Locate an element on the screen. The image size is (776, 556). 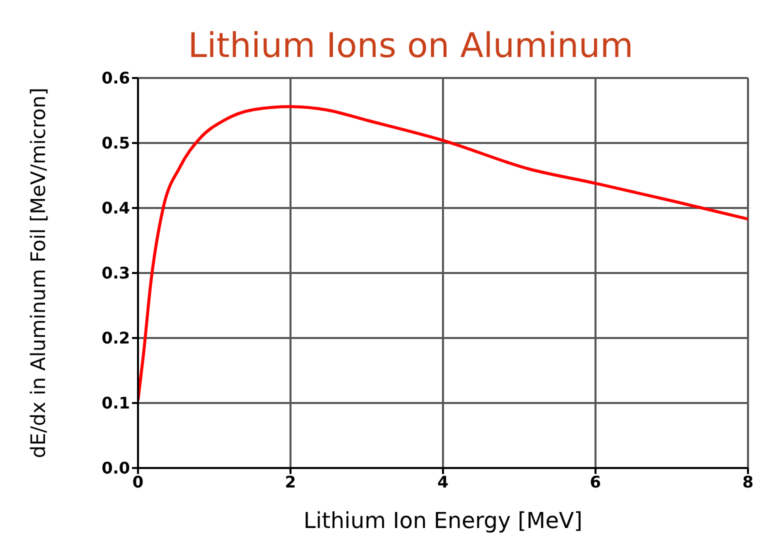
y-tick-label: 0.2 is located at coordinates (116, 338).